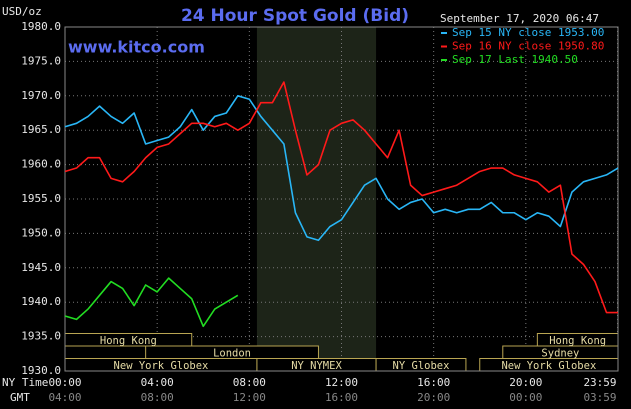 The image size is (631, 409). What do you see at coordinates (41, 60) in the screenshot?
I see `y-tick-label: 1975.0` at bounding box center [41, 60].